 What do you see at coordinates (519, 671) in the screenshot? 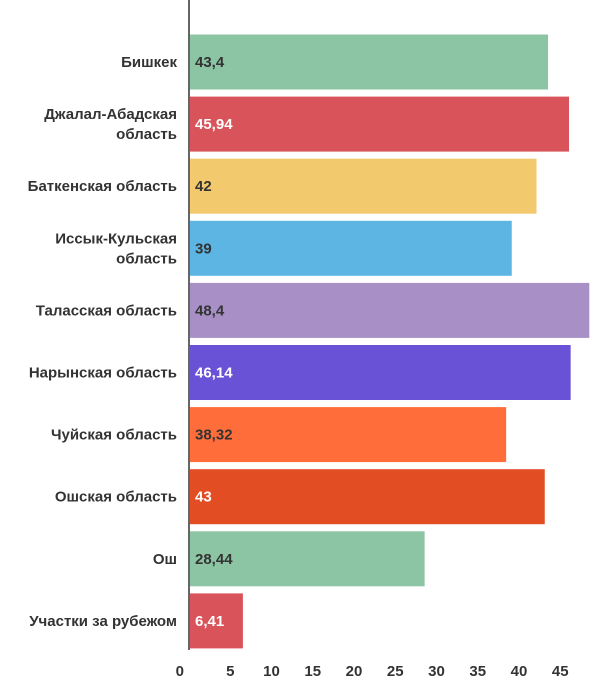
I see `x-tick-label: 40` at bounding box center [519, 671].